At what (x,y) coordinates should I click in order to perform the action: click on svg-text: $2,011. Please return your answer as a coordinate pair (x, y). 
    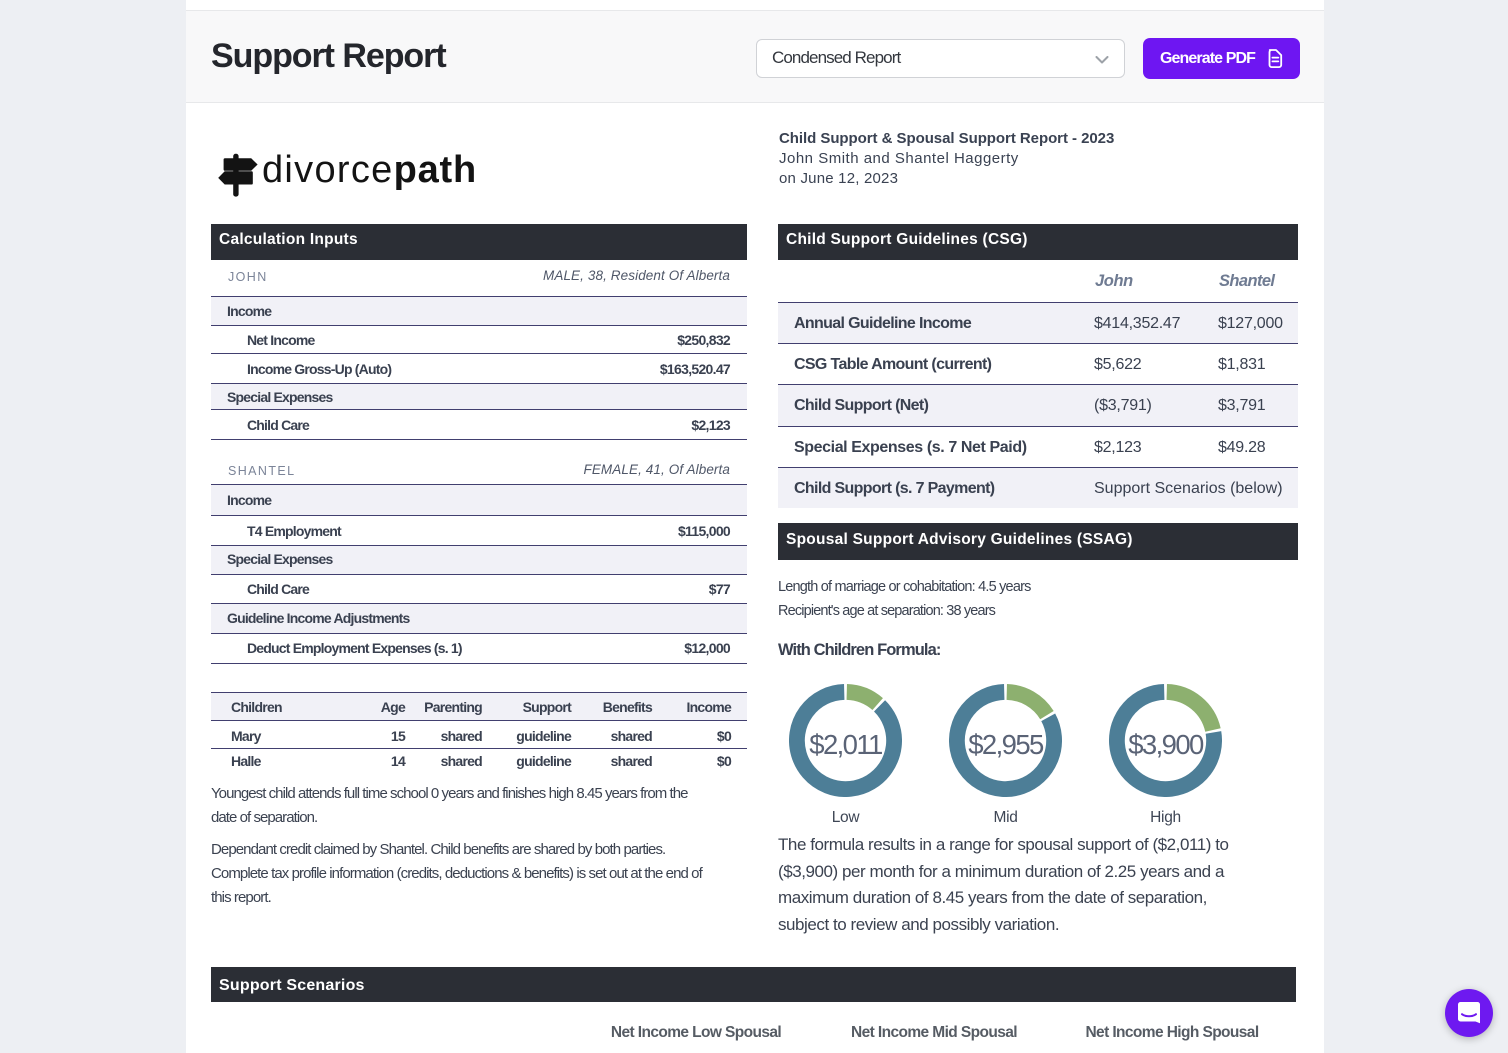
    Looking at the image, I should click on (845, 744).